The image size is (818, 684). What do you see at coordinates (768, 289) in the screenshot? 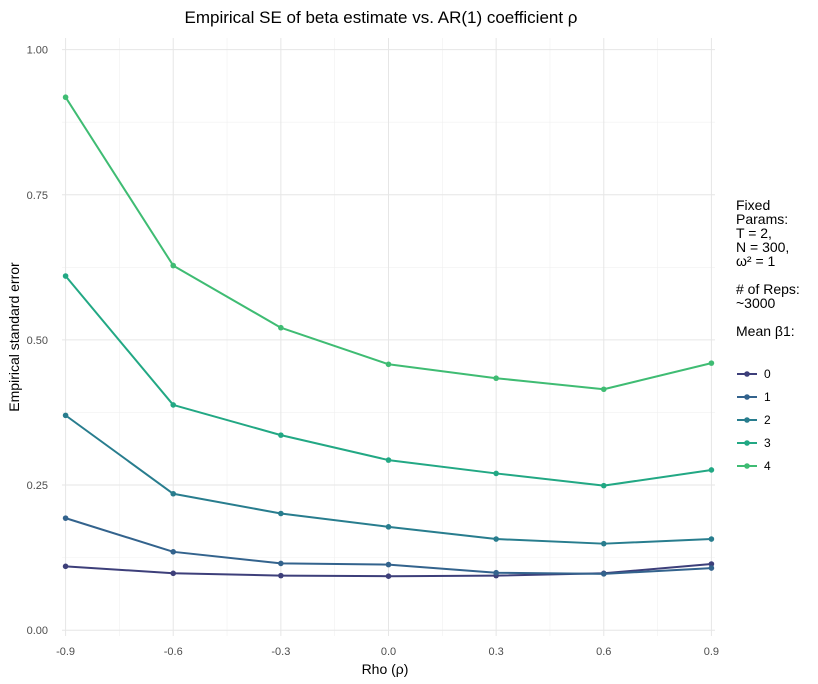
I see `legend-note-line: # of Reps:` at bounding box center [768, 289].